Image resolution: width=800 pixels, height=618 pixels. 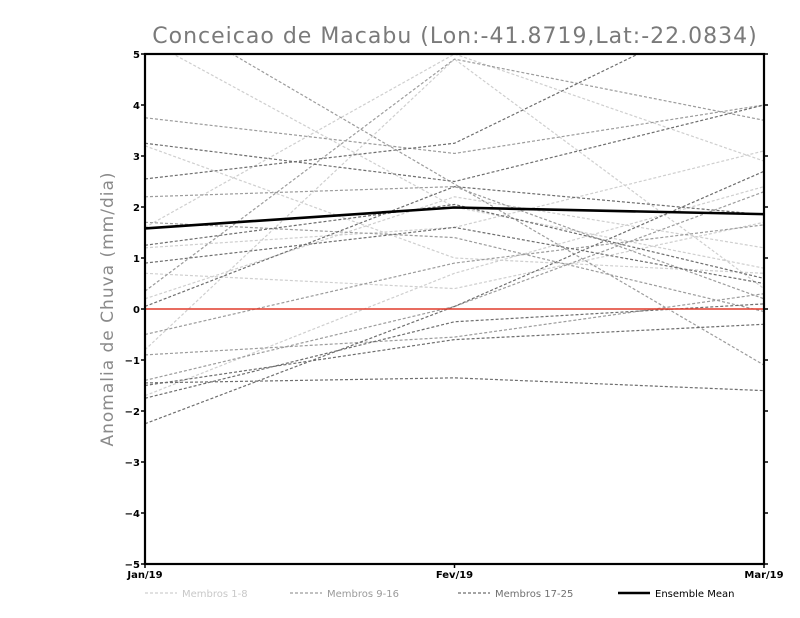 What do you see at coordinates (136, 208) in the screenshot?
I see `y-tick-label: 2` at bounding box center [136, 208].